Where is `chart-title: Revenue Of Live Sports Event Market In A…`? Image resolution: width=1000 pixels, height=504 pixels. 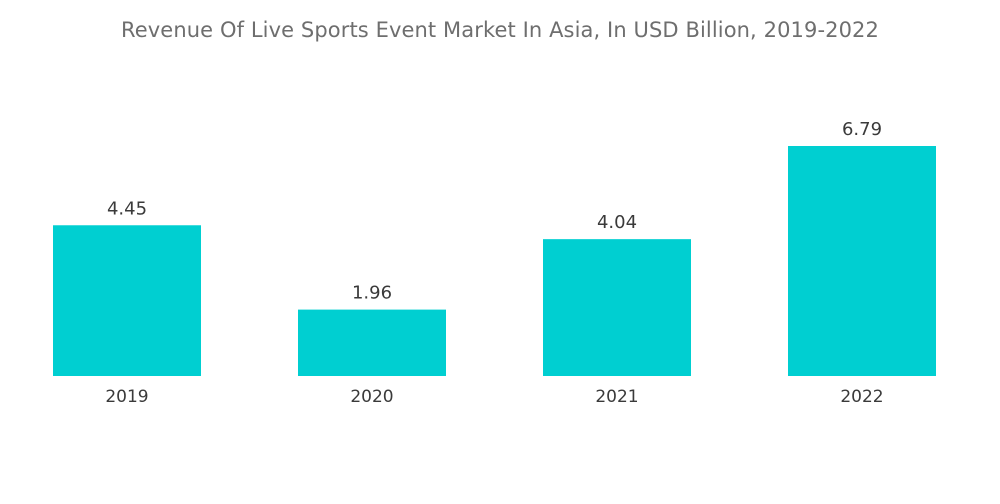 chart-title: Revenue Of Live Sports Event Market In A… is located at coordinates (500, 30).